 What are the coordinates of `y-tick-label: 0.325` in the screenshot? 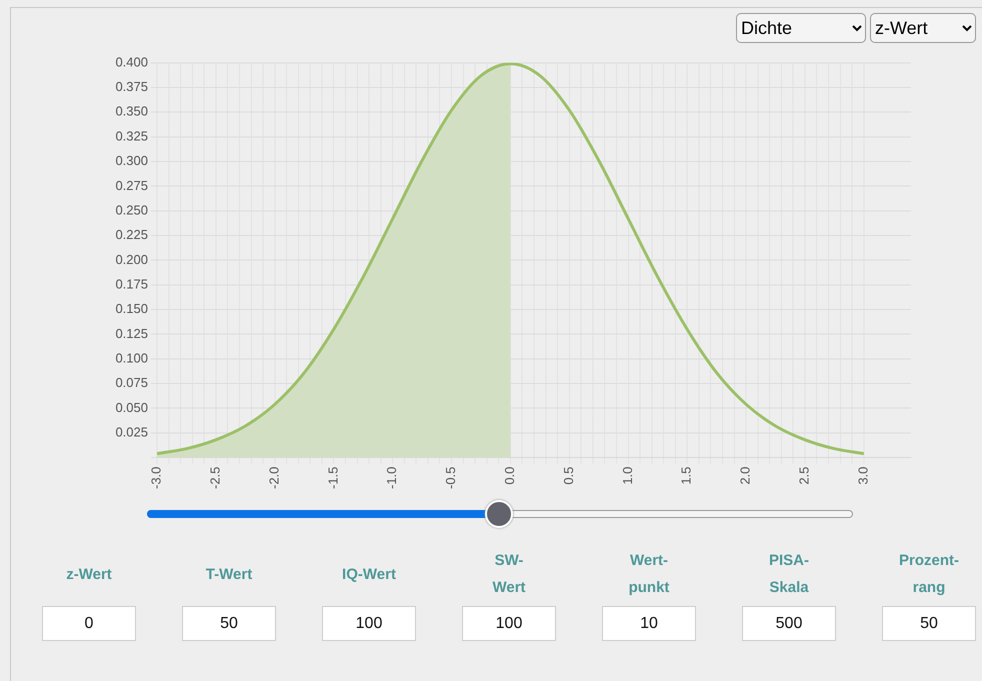 It's located at (131, 136).